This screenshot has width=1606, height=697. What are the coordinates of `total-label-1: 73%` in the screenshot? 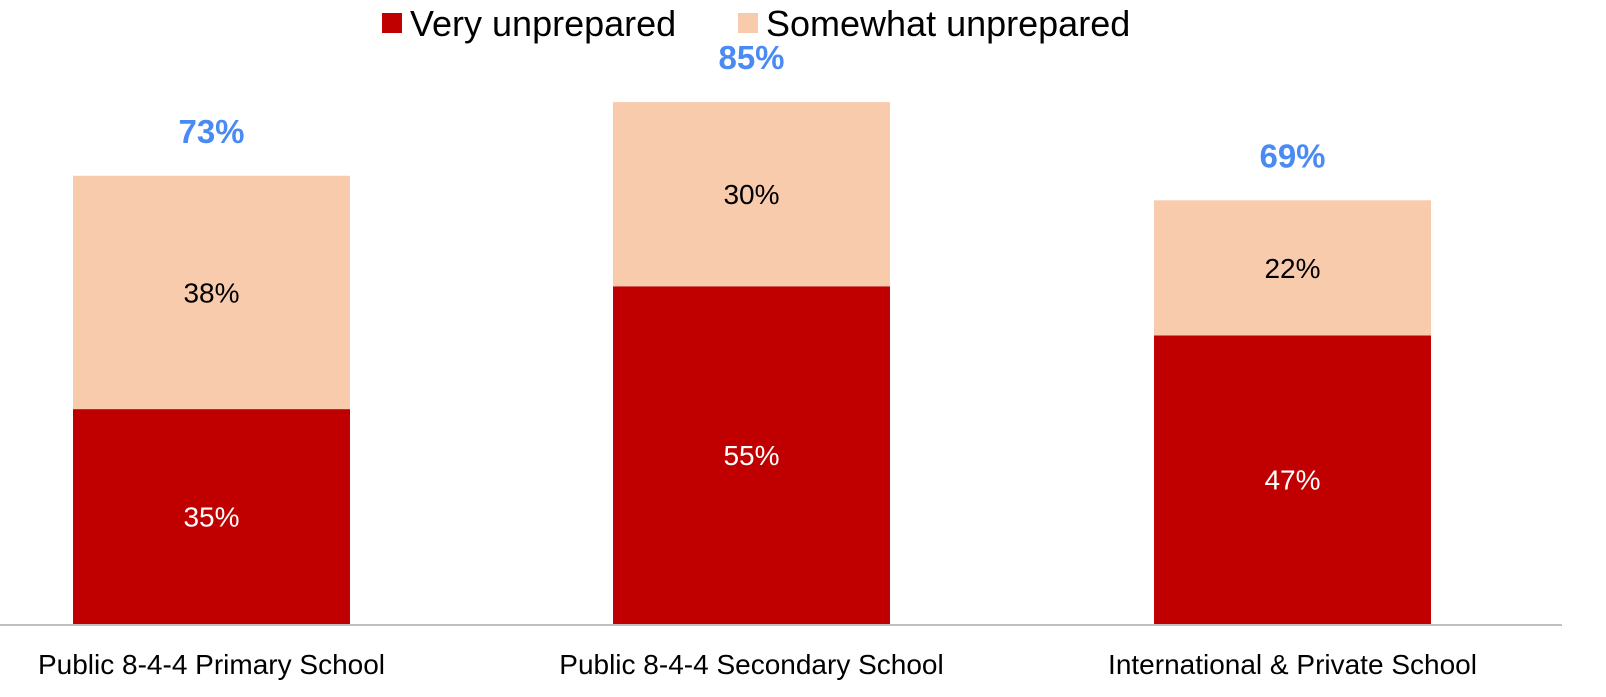 It's located at (211, 131).